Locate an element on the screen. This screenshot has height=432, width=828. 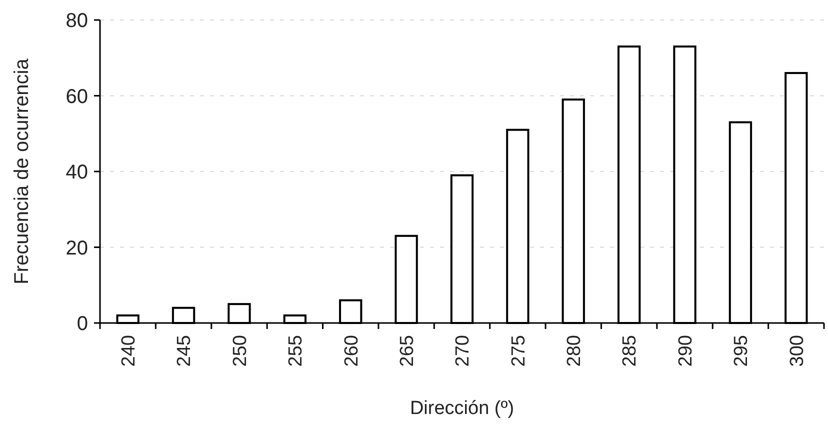
x-tick-label: 270 is located at coordinates (463, 351).